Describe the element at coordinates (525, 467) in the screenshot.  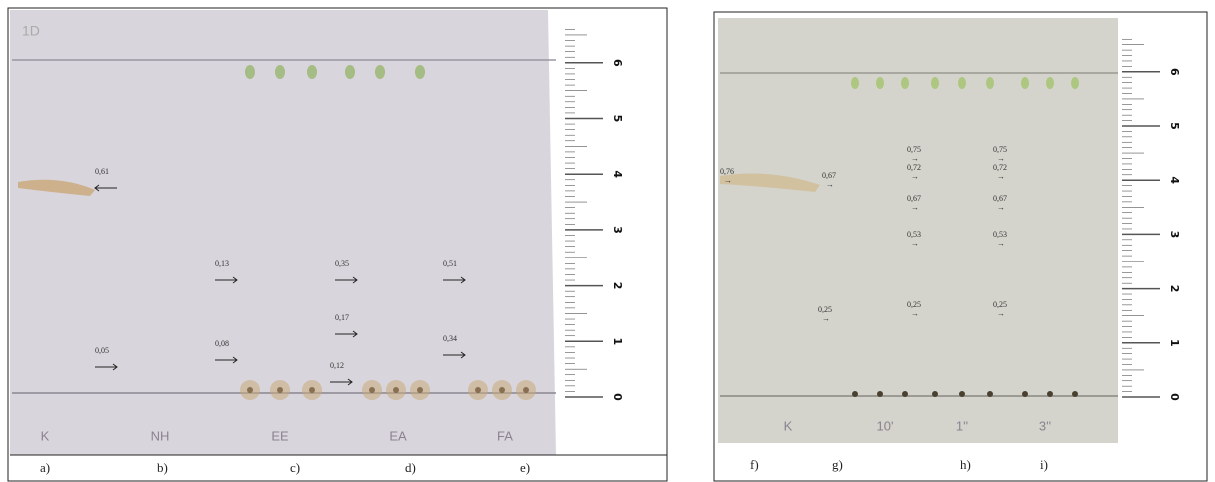
I see `panel-label: e)` at that location.